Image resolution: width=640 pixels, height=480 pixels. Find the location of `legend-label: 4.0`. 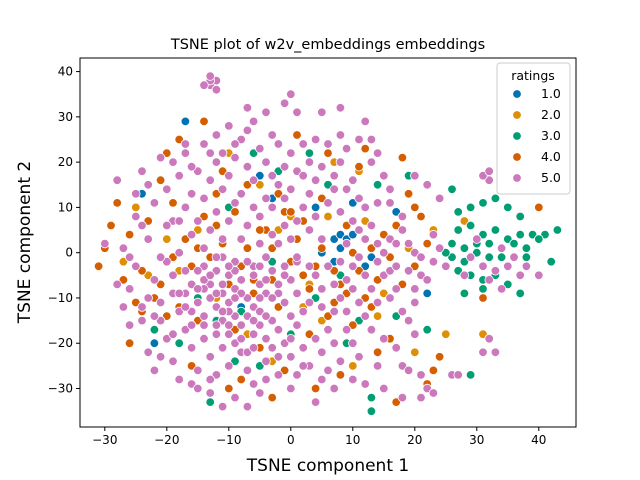

legend-label: 4.0 is located at coordinates (551, 156).